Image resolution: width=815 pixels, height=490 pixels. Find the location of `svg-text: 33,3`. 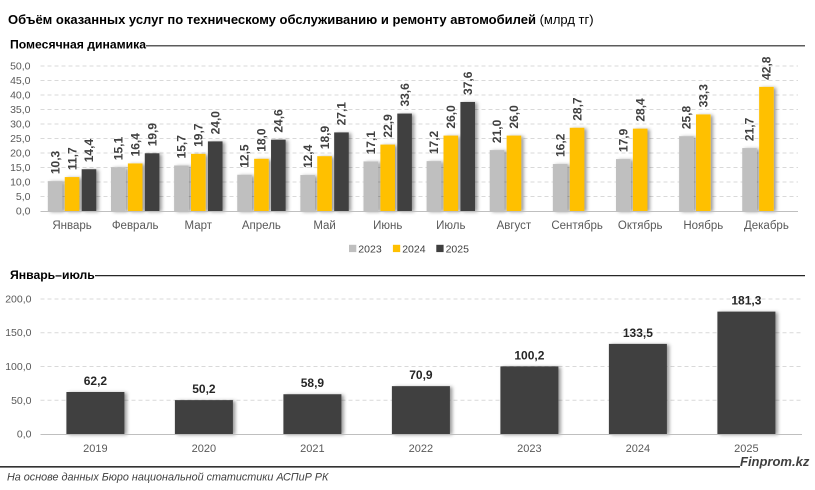

svg-text: 33,3 is located at coordinates (704, 96).